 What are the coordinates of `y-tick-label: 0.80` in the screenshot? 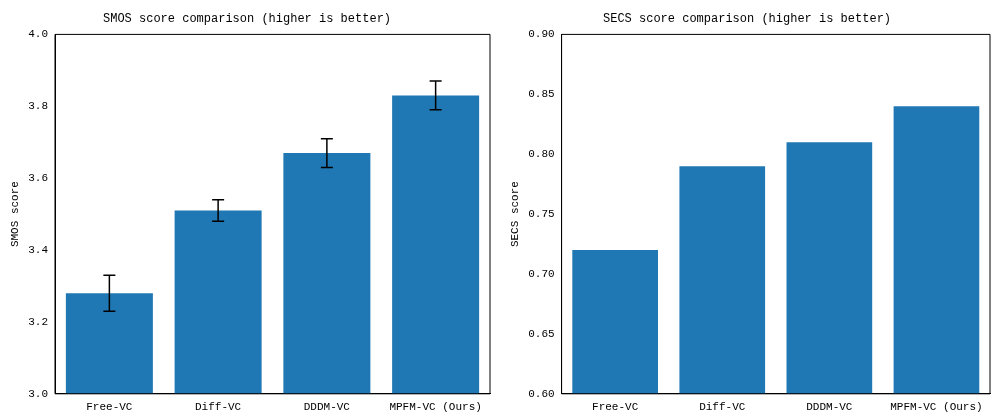 It's located at (541, 154).